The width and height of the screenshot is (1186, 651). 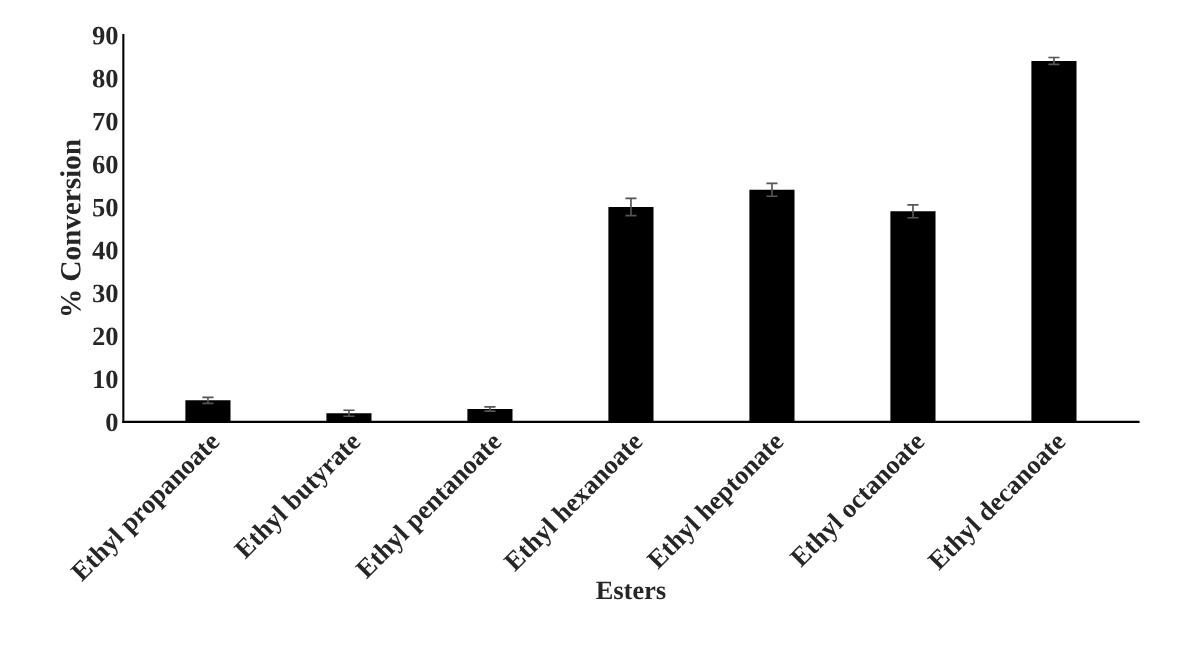 I want to click on y-tick-label: 70, so click(x=105, y=121).